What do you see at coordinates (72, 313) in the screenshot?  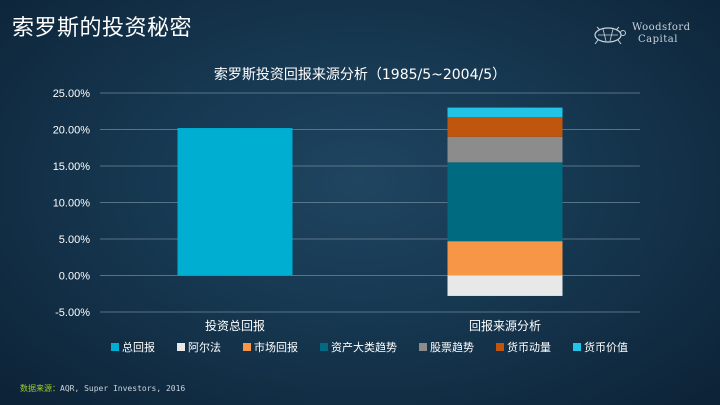 I see `y-tick-label: -5.00%` at bounding box center [72, 313].